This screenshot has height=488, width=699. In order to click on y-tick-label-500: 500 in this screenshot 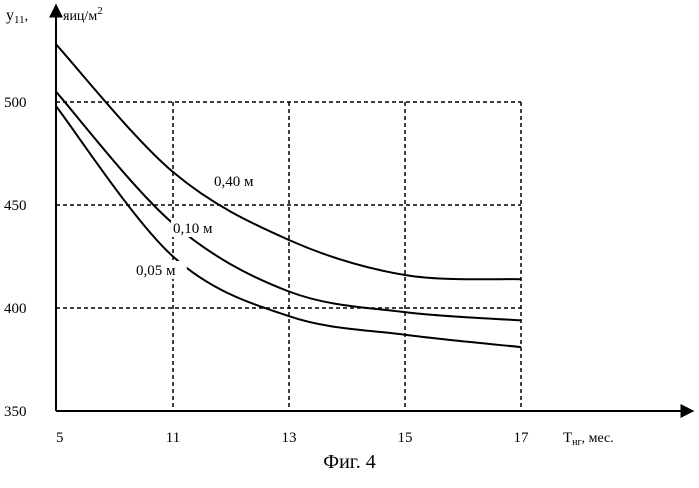, I will do `click(15, 103)`.